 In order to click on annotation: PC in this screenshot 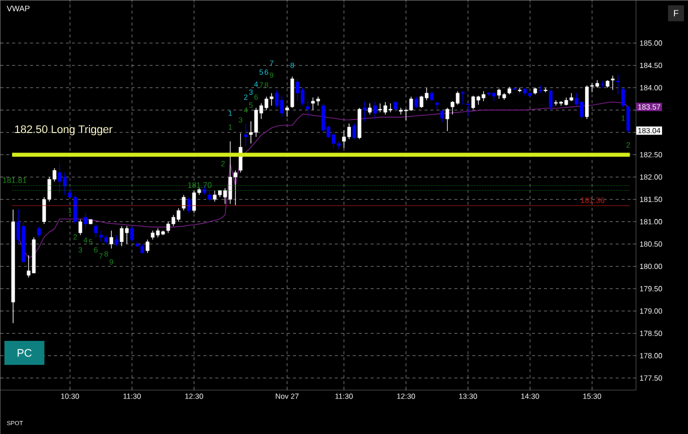, I will do `click(25, 352)`.